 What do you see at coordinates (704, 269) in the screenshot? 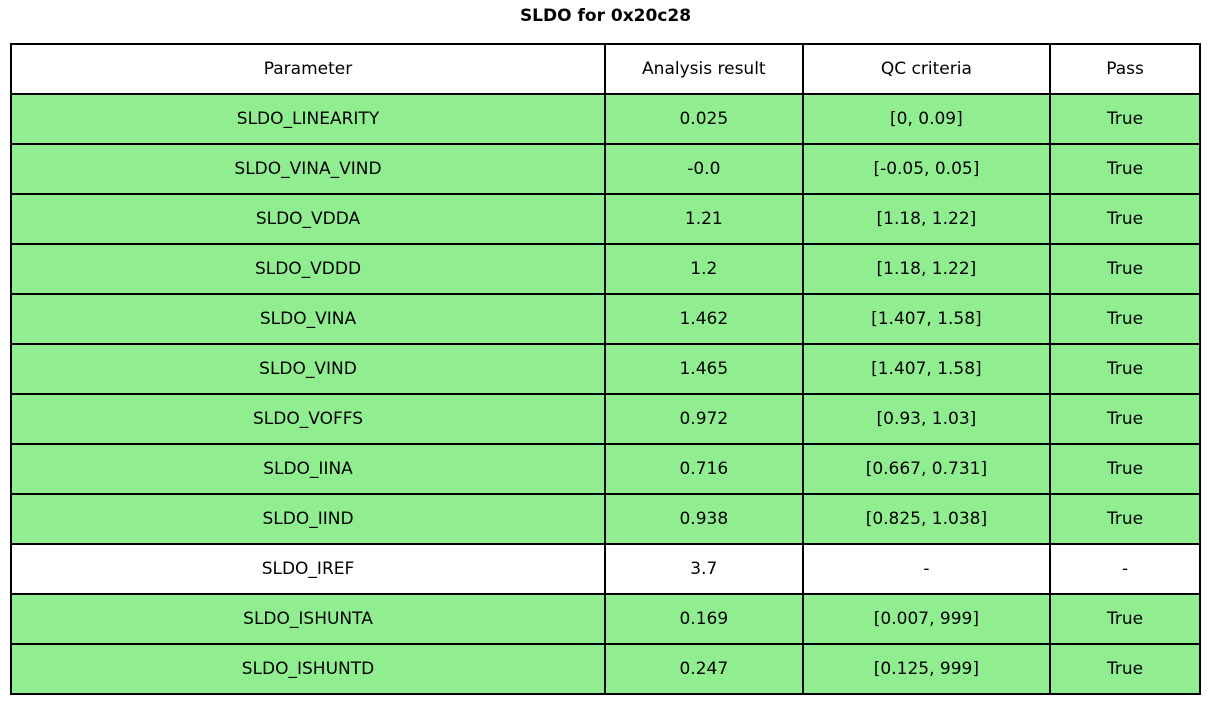
I see `analysis-result-cell: 1.2` at bounding box center [704, 269].